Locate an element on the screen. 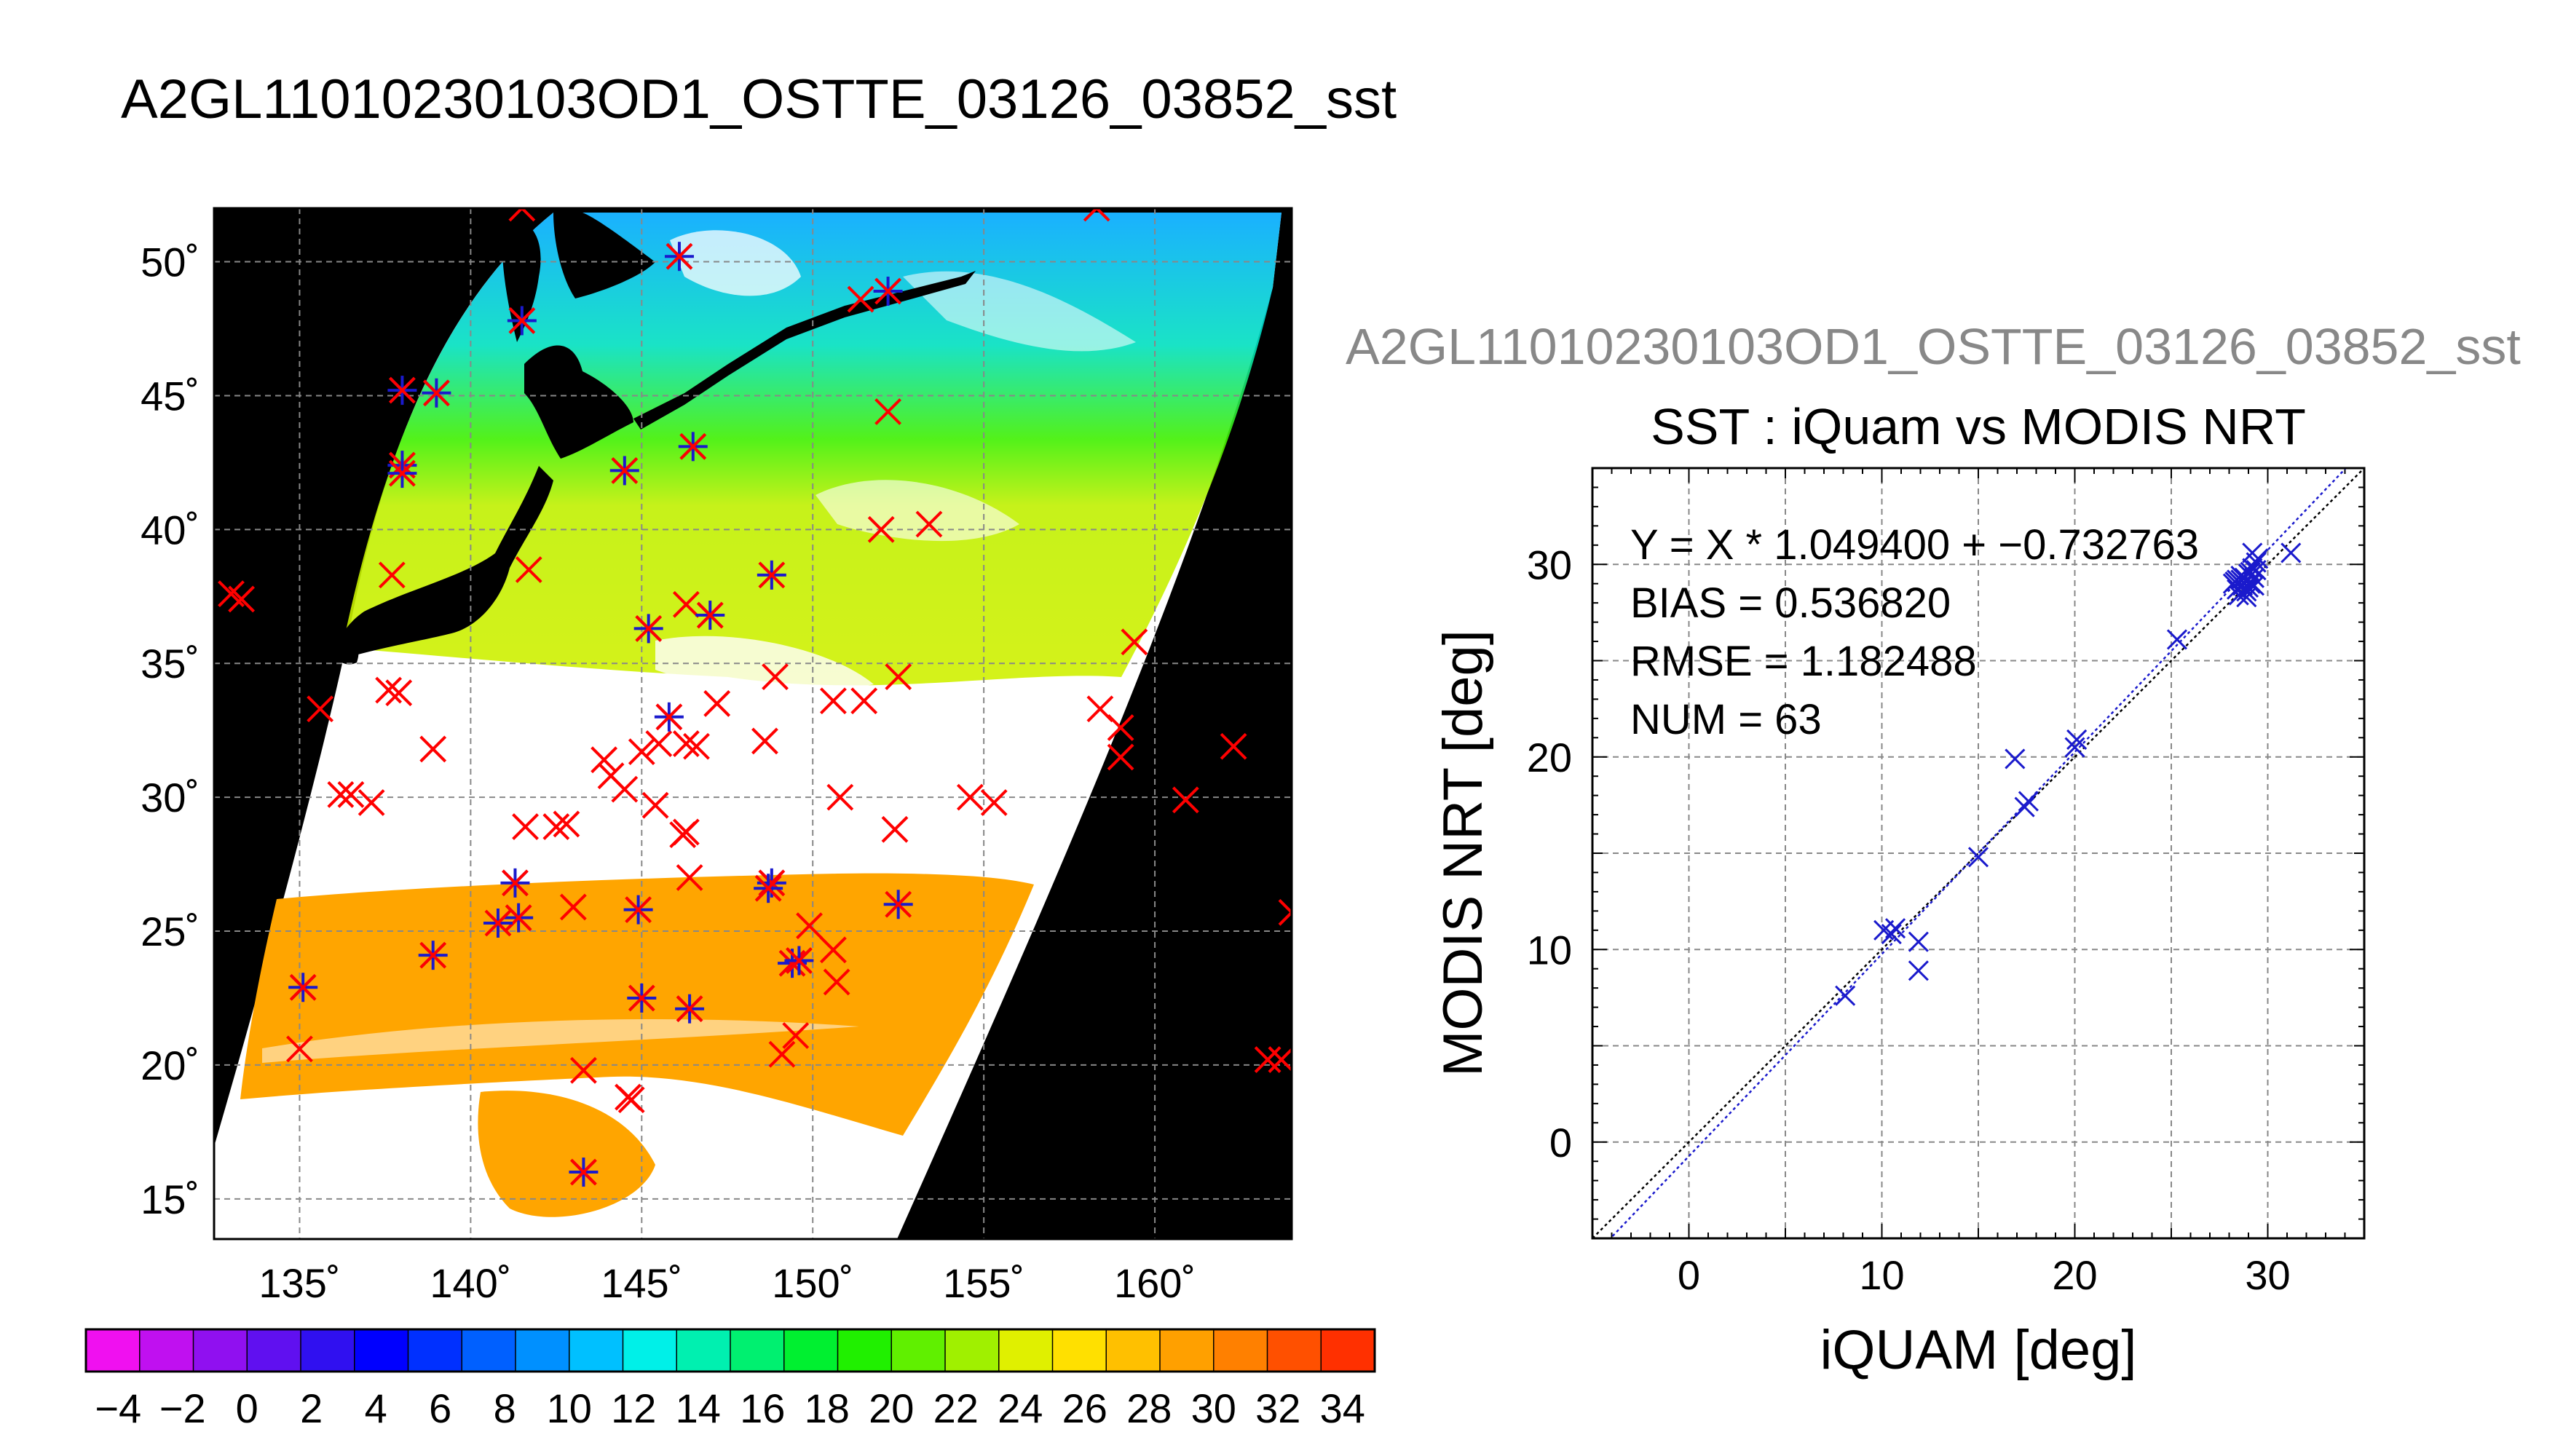 This screenshot has width=2555, height=1456. map-lat-tick-label: 20˚ is located at coordinates (170, 1065).